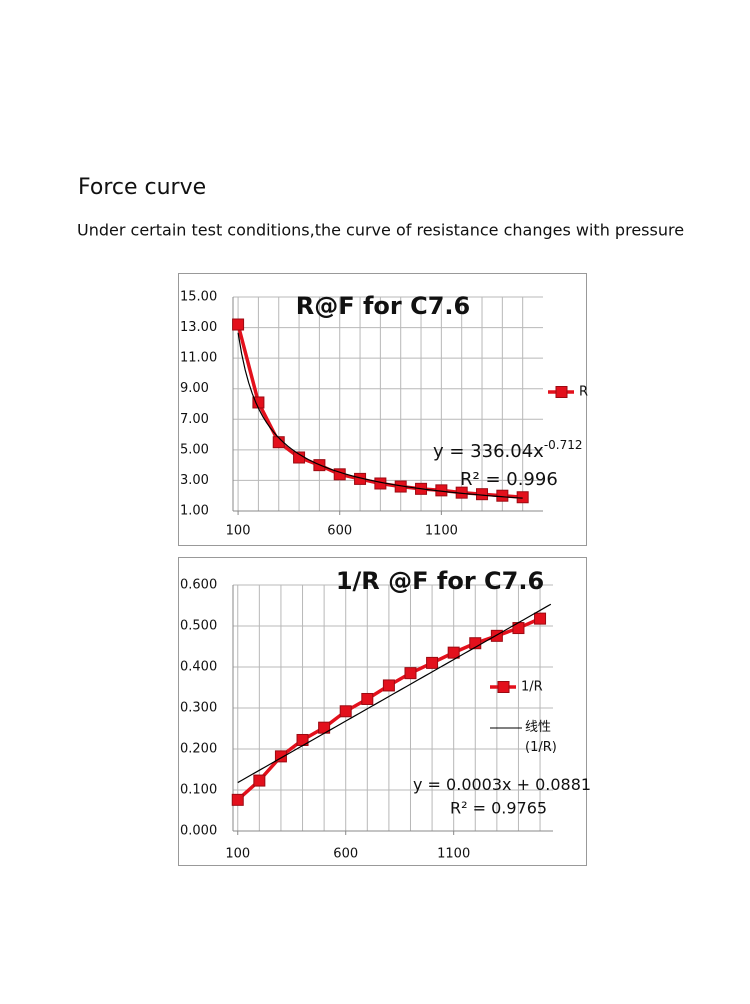 Image resolution: width=750 pixels, height=1004 pixels. I want to click on r-squared: R² = 0.996, so click(509, 479).